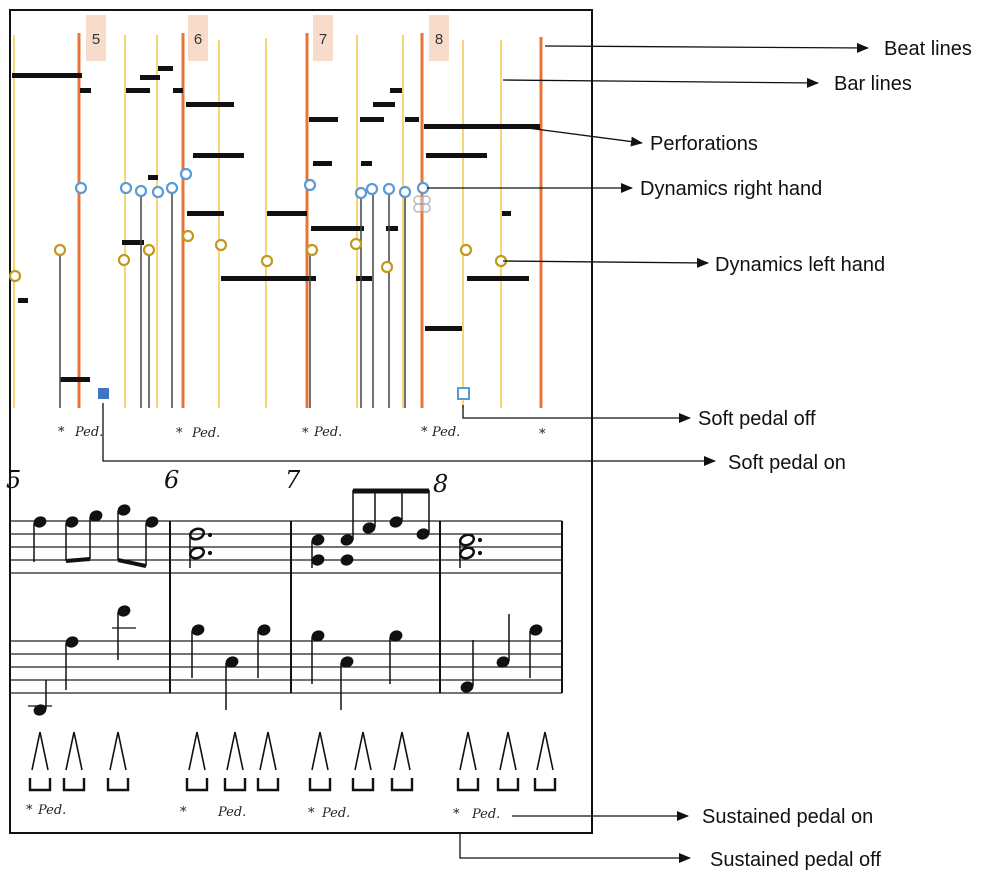 The image size is (992, 873). What do you see at coordinates (198, 39) in the screenshot?
I see `roll-measure-6: 6` at bounding box center [198, 39].